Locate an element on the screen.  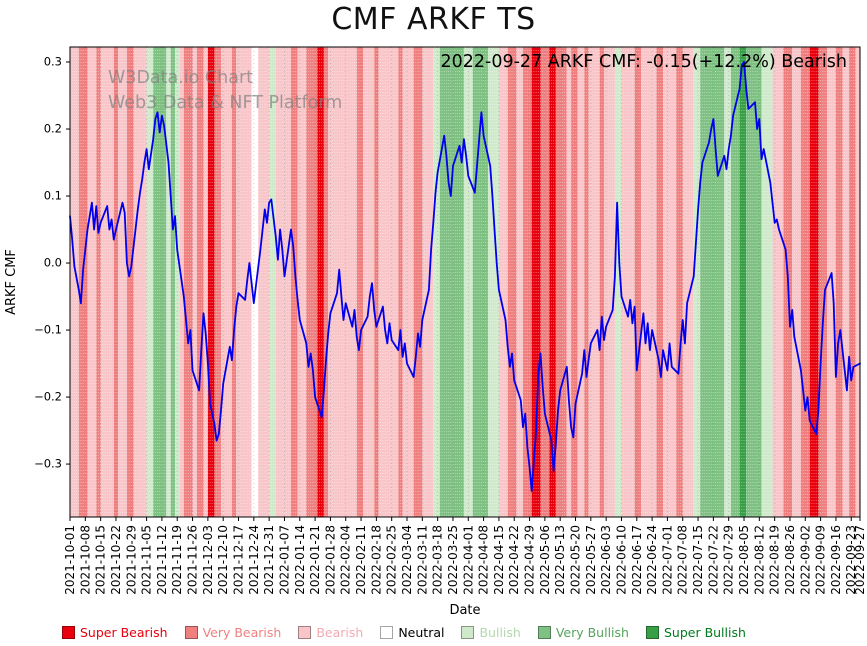
legend-item-very-bearish: Very Bearish is located at coordinates (233, 632).